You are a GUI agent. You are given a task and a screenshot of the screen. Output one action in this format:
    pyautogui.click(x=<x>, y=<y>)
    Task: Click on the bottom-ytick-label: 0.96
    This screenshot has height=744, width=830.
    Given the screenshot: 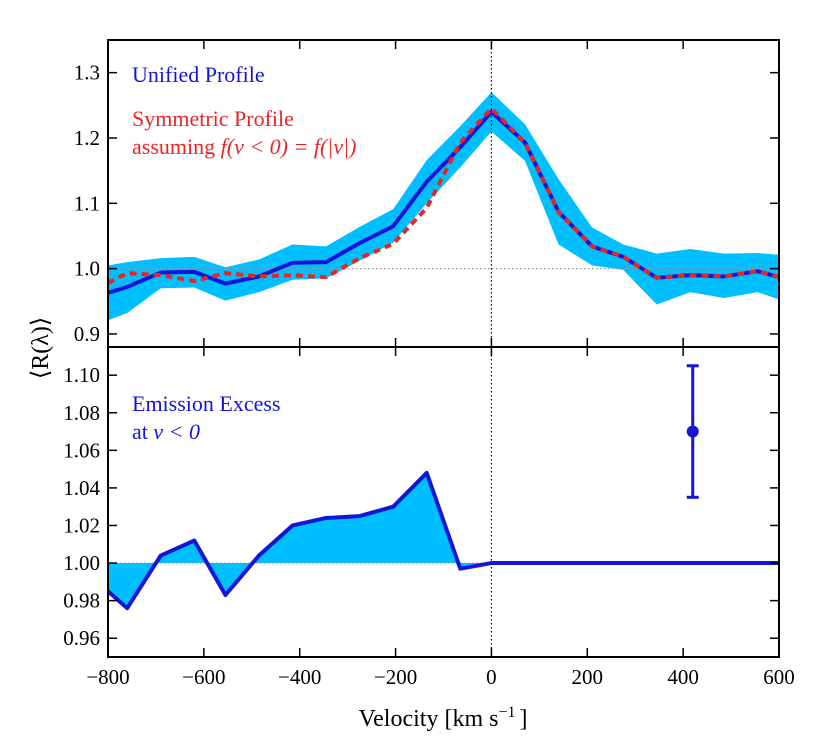 What is the action you would take?
    pyautogui.click(x=81, y=638)
    